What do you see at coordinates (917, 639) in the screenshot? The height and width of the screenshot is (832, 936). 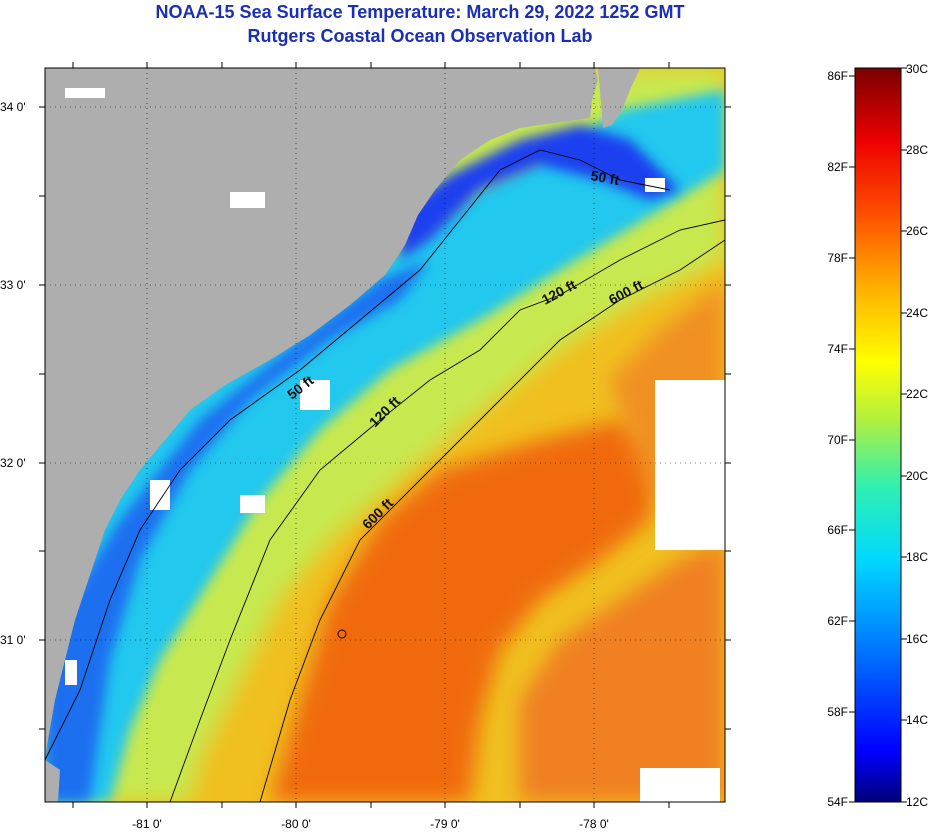 I see `colorbar-c-label: 16C` at bounding box center [917, 639].